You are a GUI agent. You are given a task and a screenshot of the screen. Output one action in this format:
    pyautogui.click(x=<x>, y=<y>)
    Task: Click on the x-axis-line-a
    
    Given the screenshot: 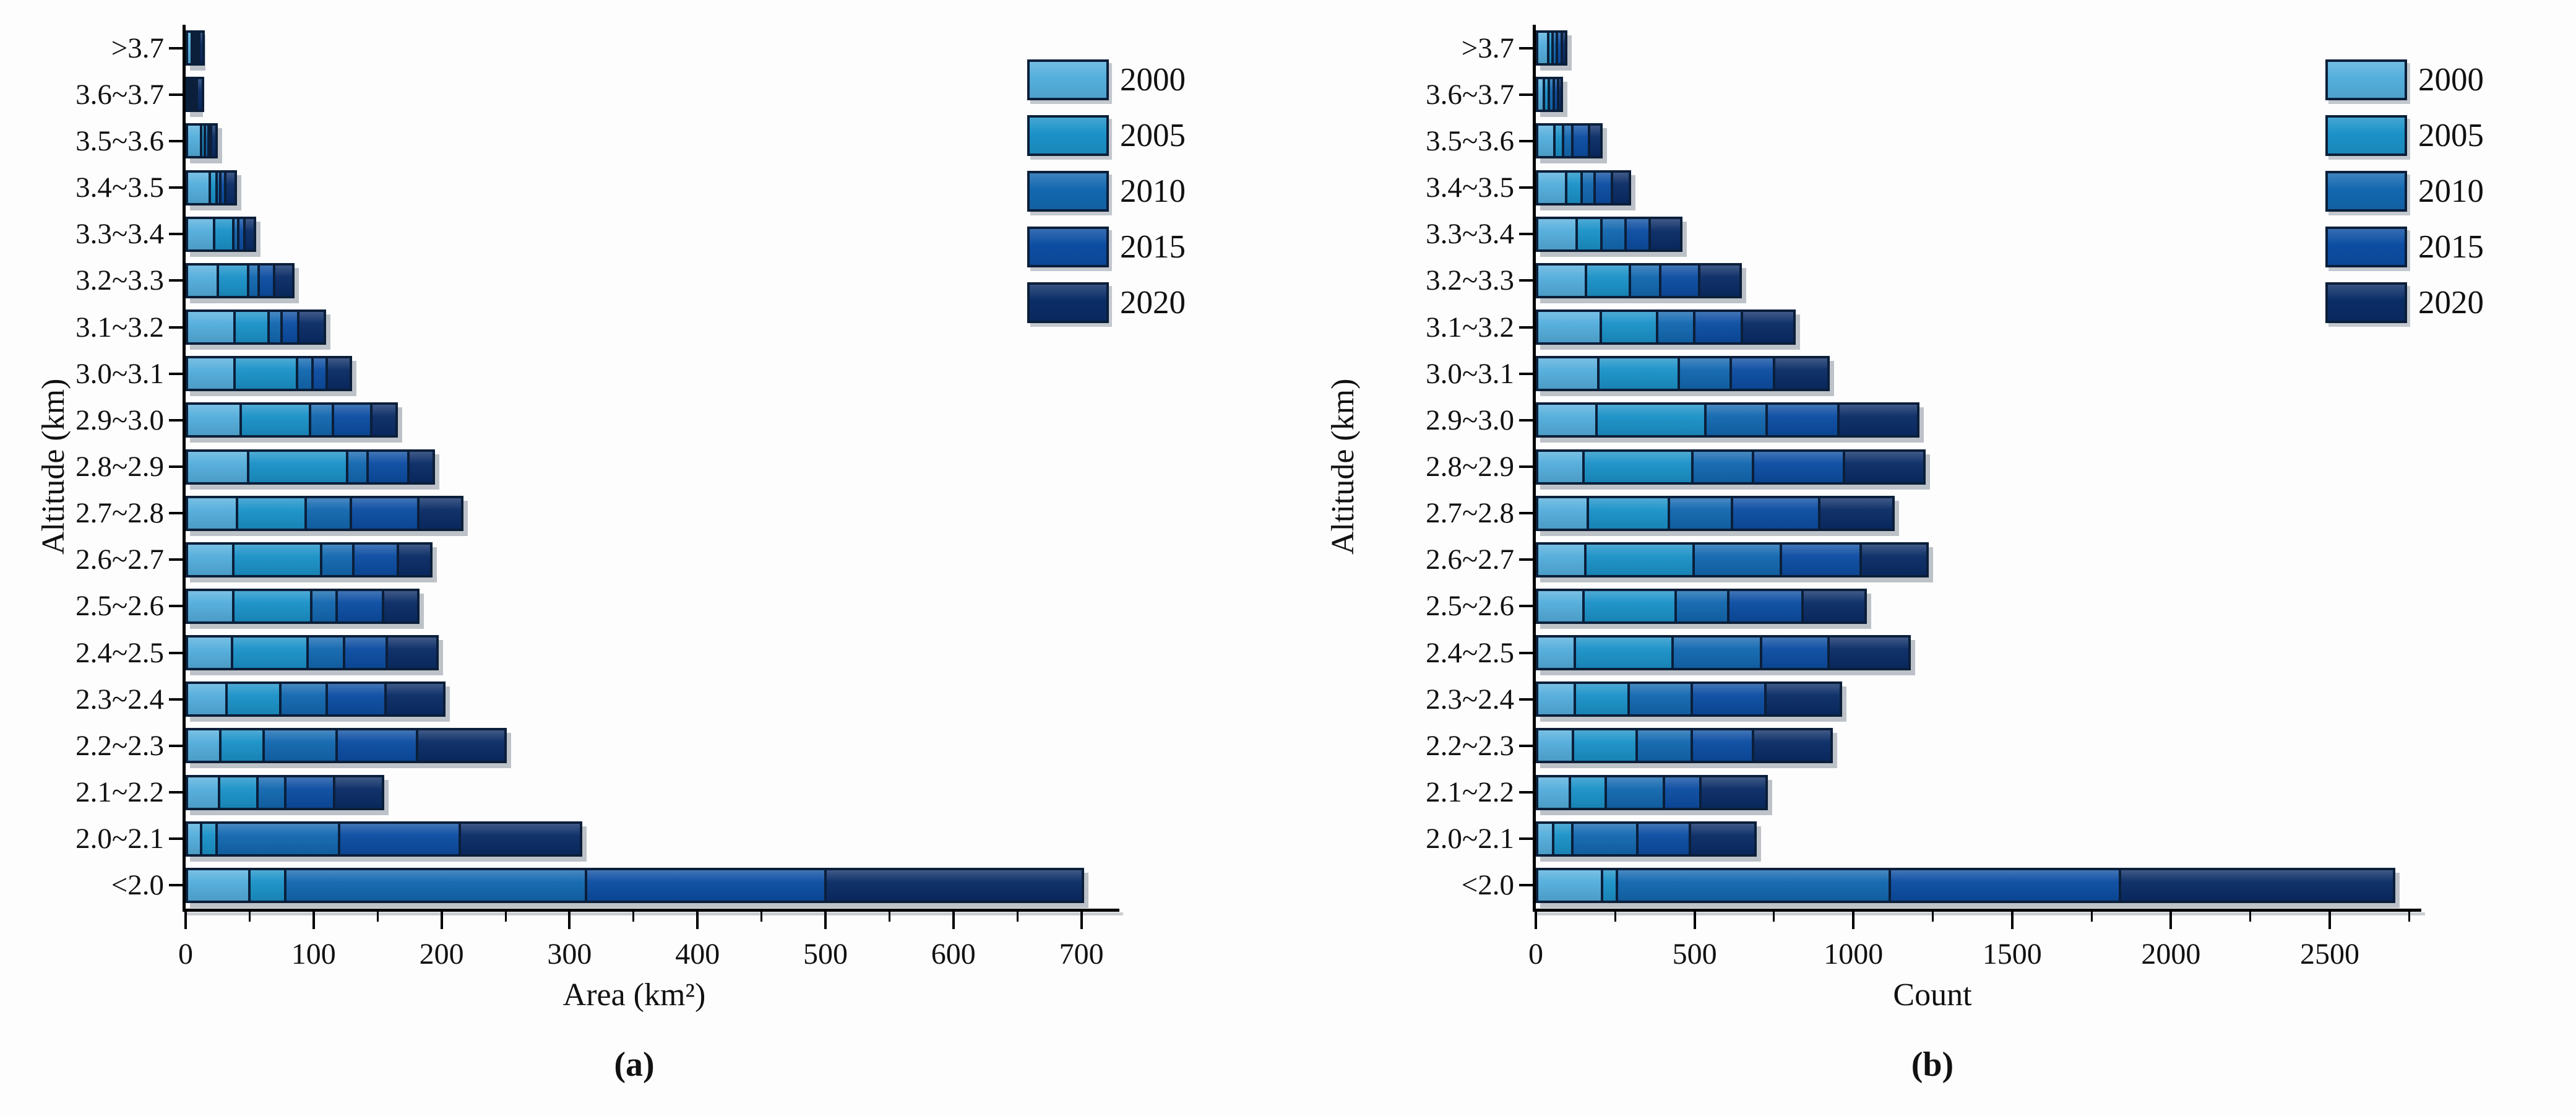 What is the action you would take?
    pyautogui.click(x=651, y=910)
    